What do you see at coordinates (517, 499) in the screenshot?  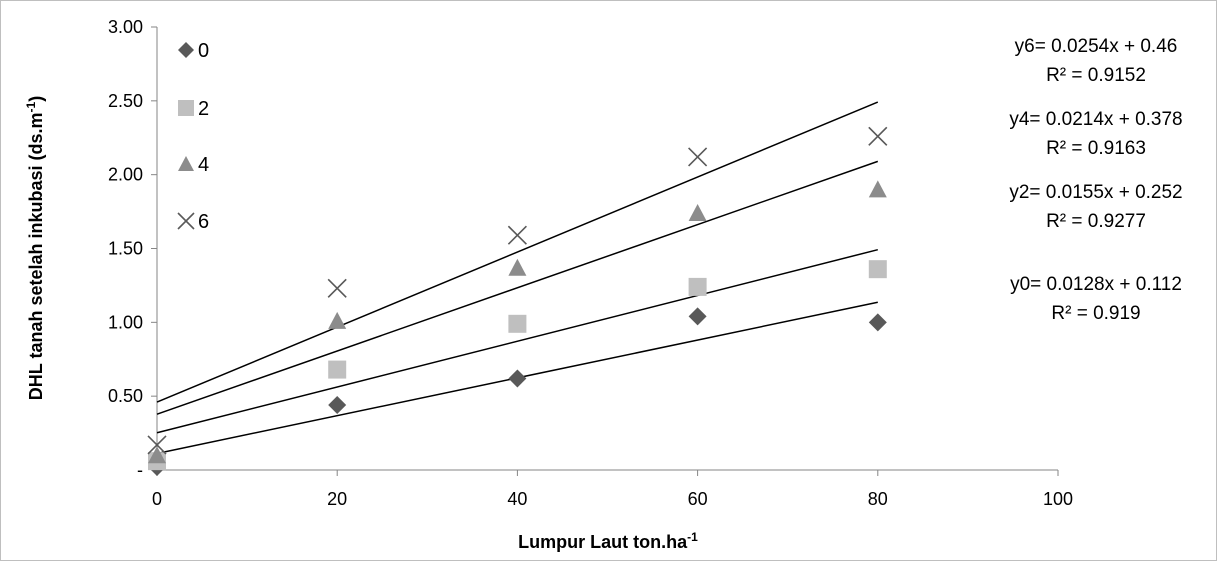 I see `x-tick-label: 40` at bounding box center [517, 499].